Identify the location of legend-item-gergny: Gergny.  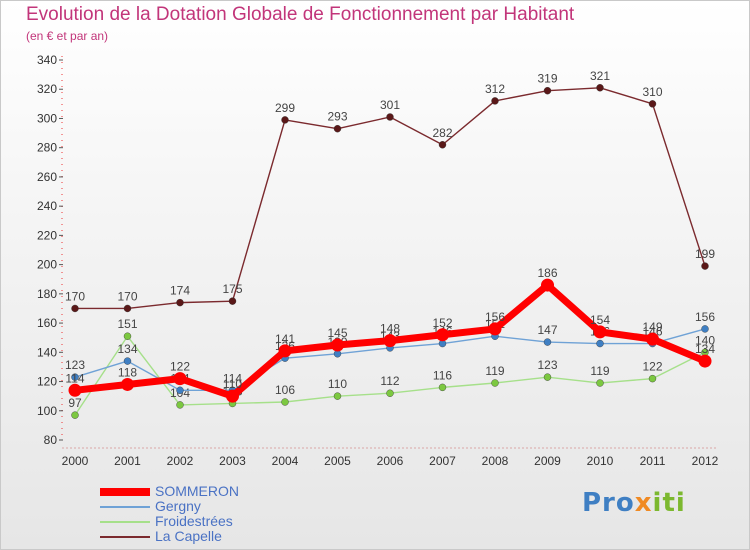
(210, 506).